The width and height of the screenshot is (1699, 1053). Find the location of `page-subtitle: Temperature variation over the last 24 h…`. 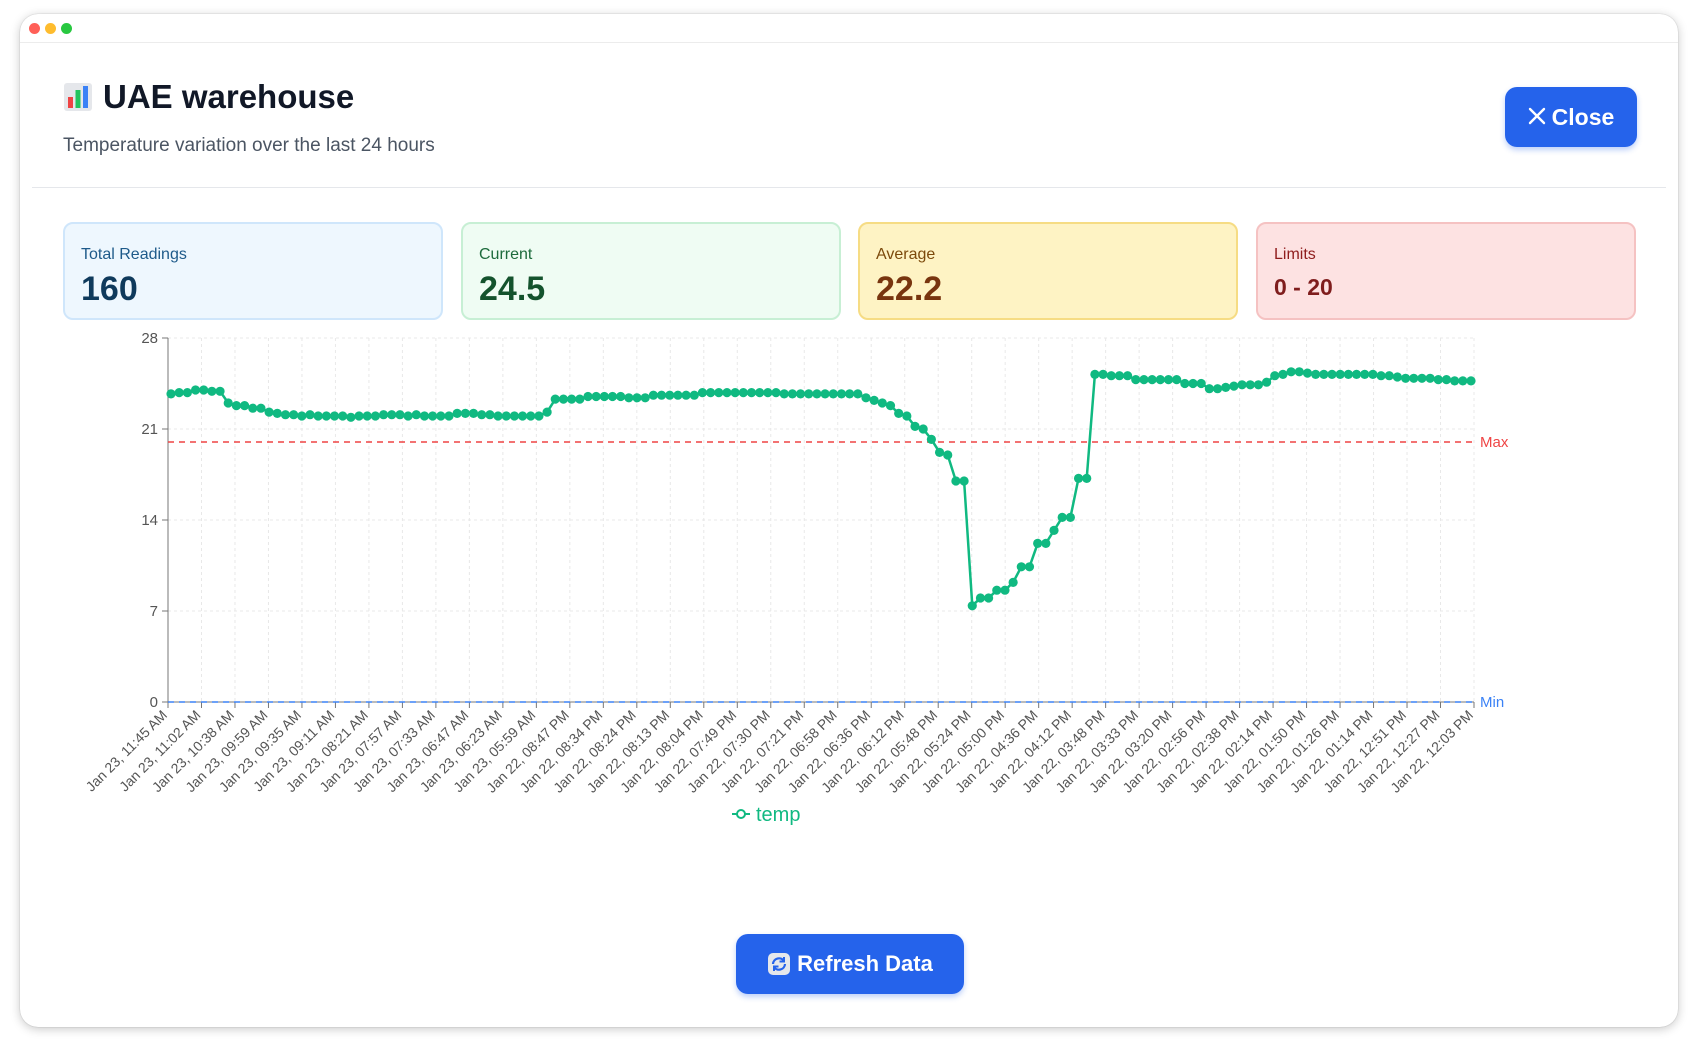

page-subtitle: Temperature variation over the last 24 h… is located at coordinates (249, 145).